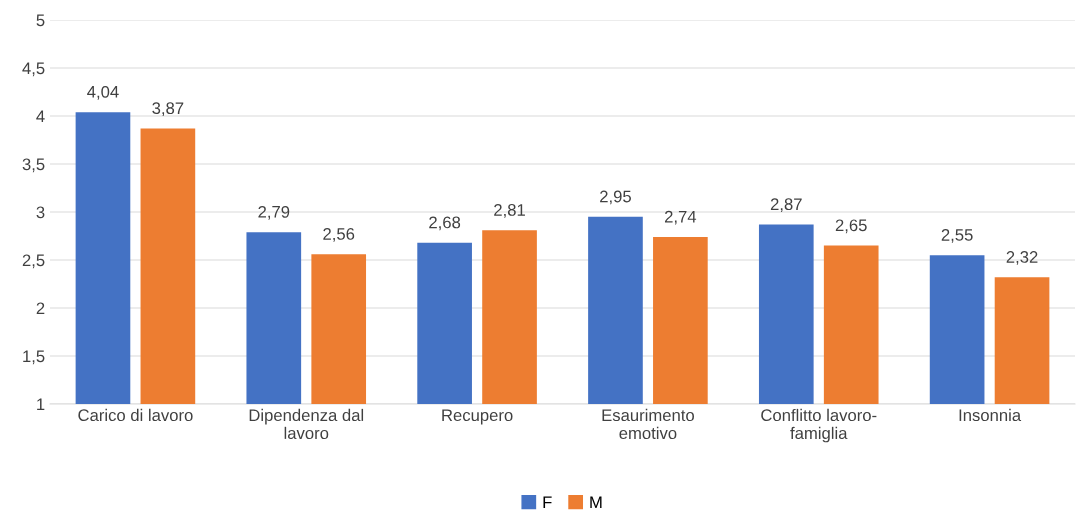 Image resolution: width=1085 pixels, height=510 pixels. What do you see at coordinates (786, 205) in the screenshot?
I see `data-label: 2,87` at bounding box center [786, 205].